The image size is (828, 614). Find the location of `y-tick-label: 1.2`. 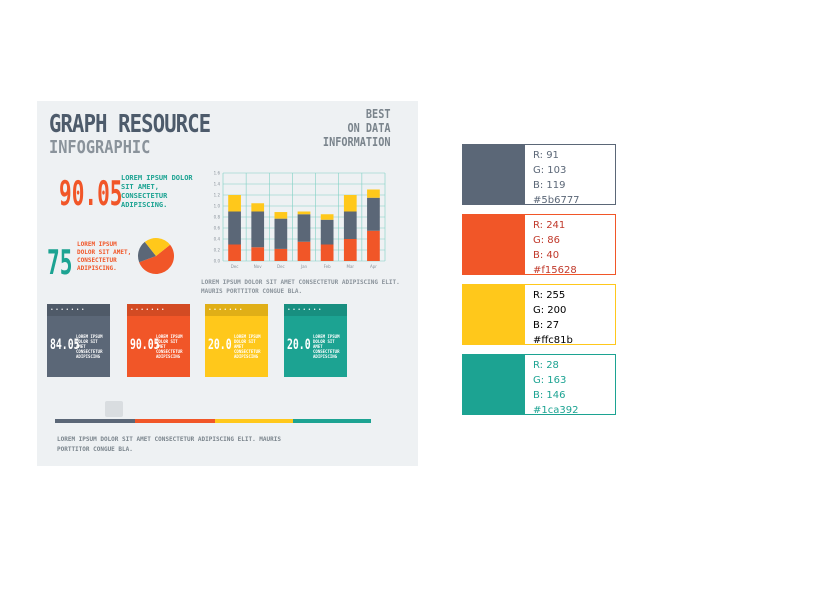

y-tick-label: 1.2 is located at coordinates (217, 195).